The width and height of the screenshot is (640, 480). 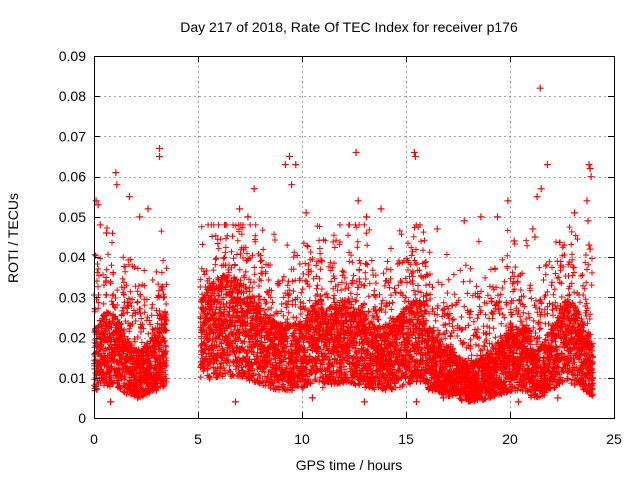 What do you see at coordinates (72, 297) in the screenshot?
I see `y-tick-label: 0.03` at bounding box center [72, 297].